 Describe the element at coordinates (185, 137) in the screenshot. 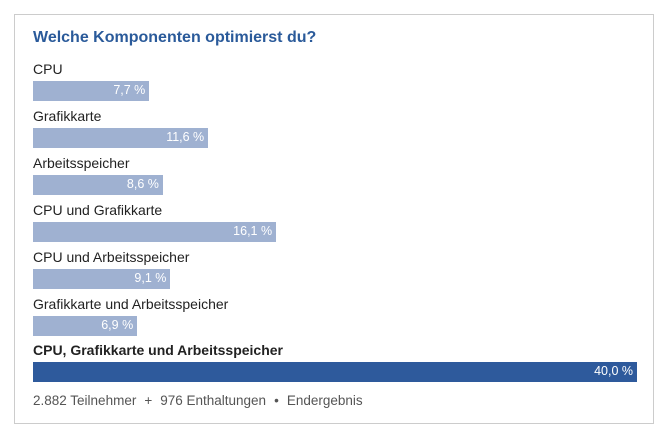

I see `bar-value-label: 11,6 %` at that location.